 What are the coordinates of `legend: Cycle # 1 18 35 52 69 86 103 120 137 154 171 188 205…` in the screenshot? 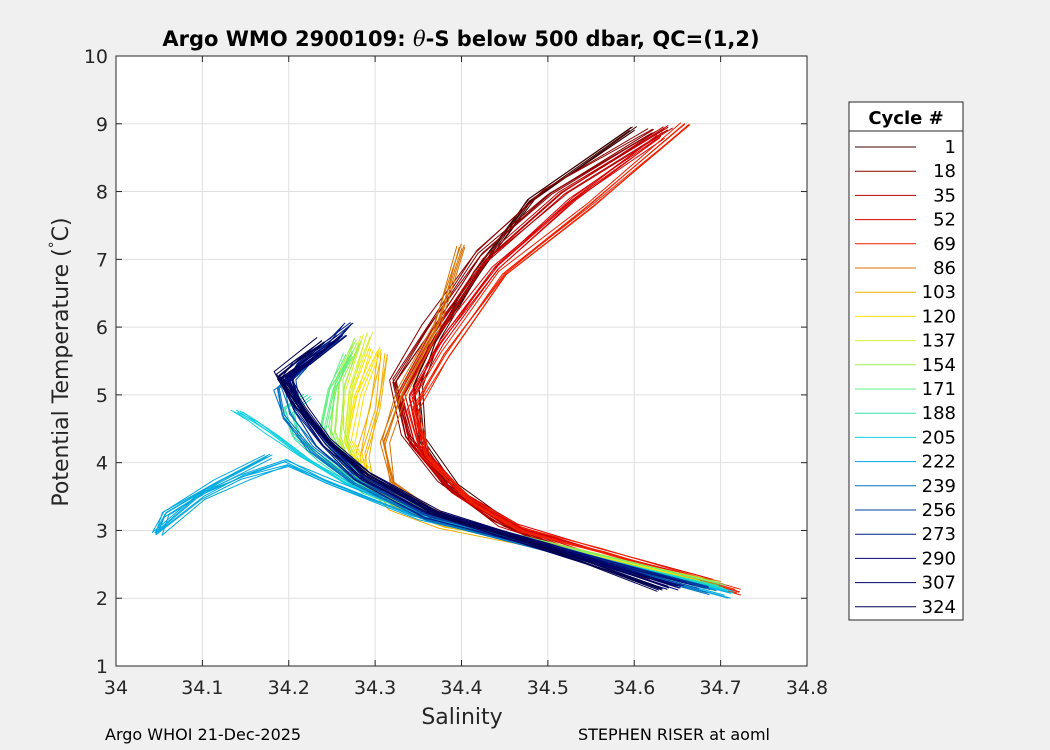 It's located at (906, 361).